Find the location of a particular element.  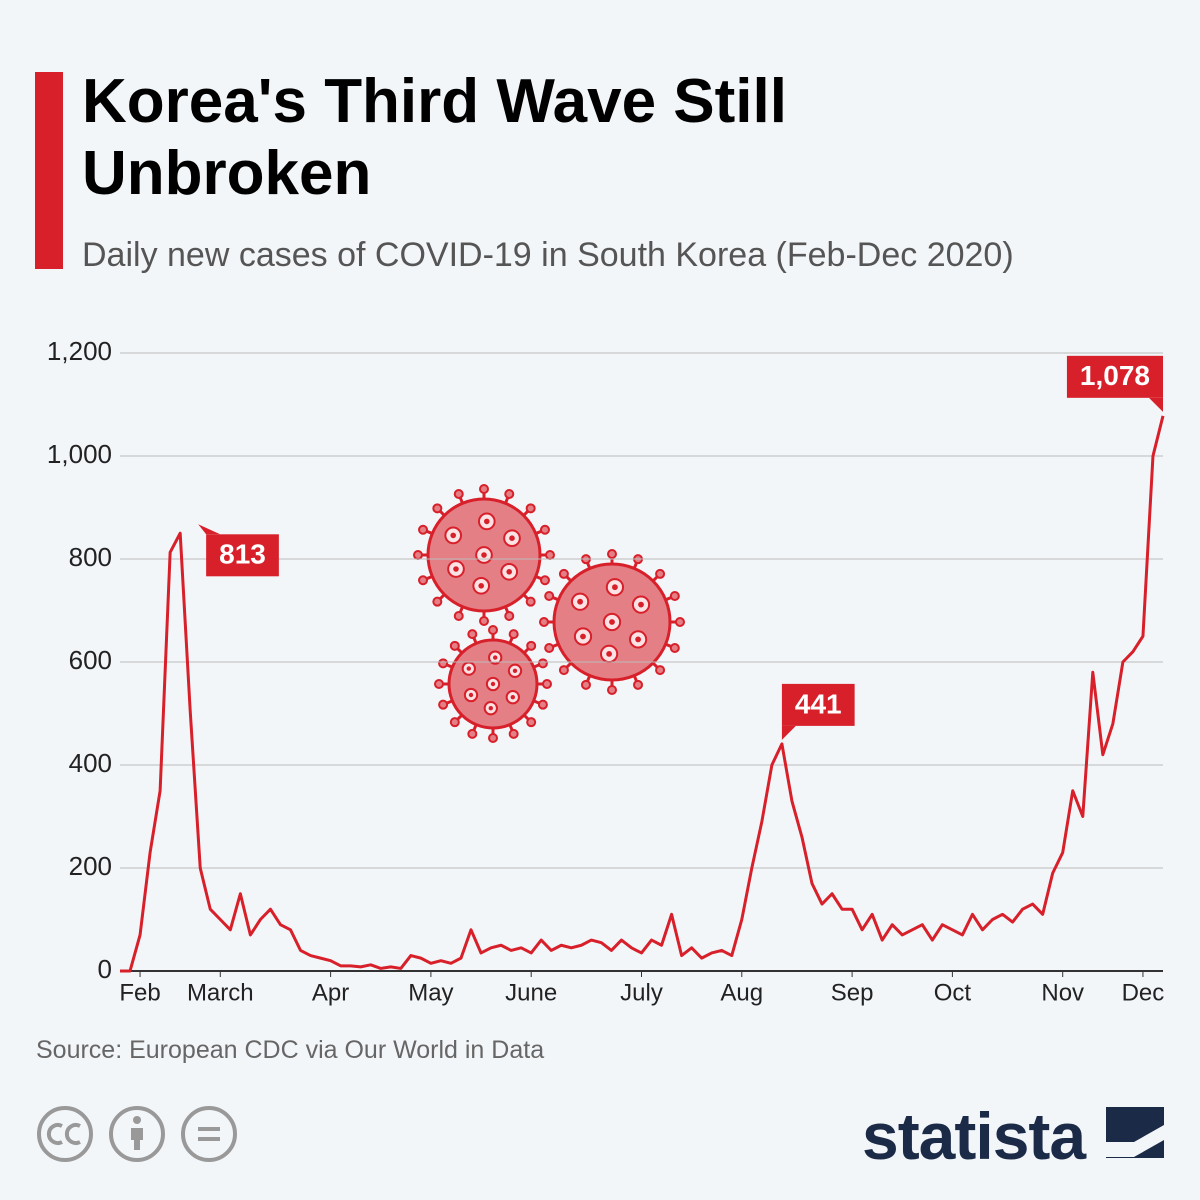

x-tick-label: Aug is located at coordinates (741, 992).